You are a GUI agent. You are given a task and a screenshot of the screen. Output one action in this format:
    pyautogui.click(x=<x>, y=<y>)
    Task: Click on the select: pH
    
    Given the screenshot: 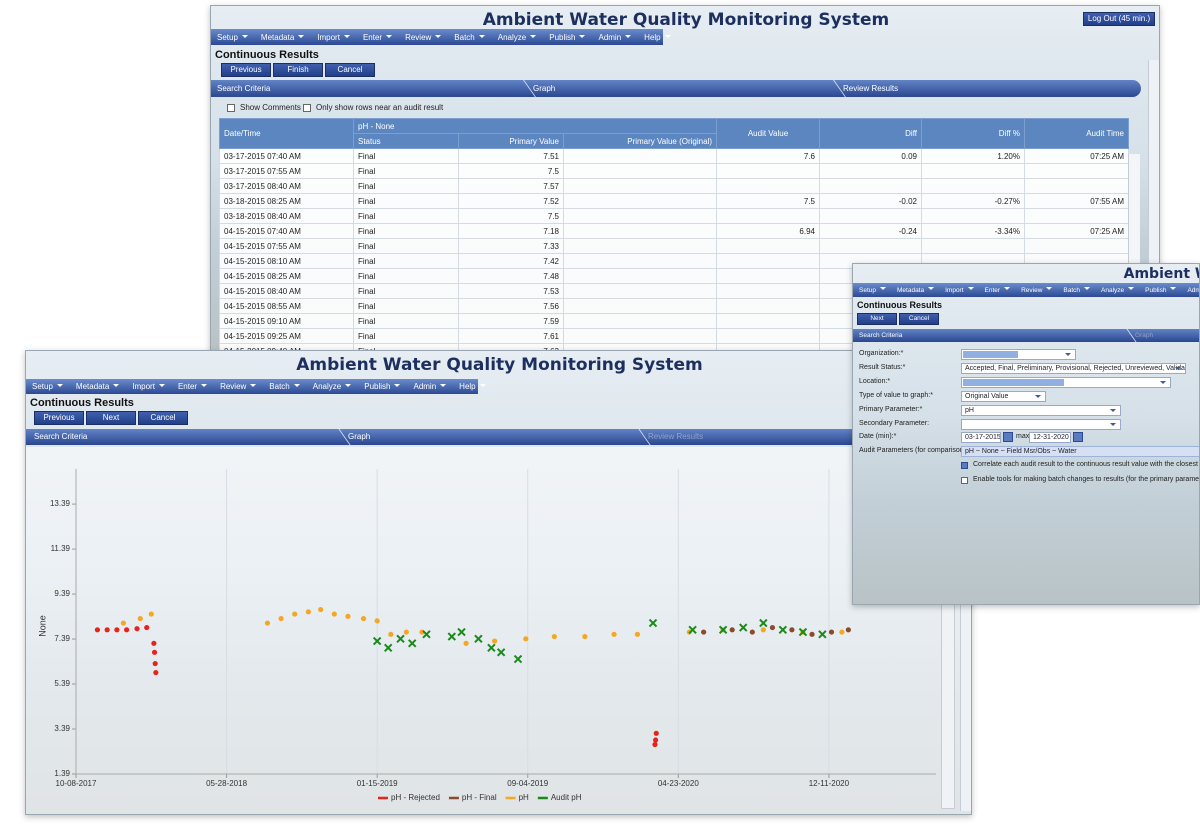 What is the action you would take?
    pyautogui.click(x=1041, y=410)
    